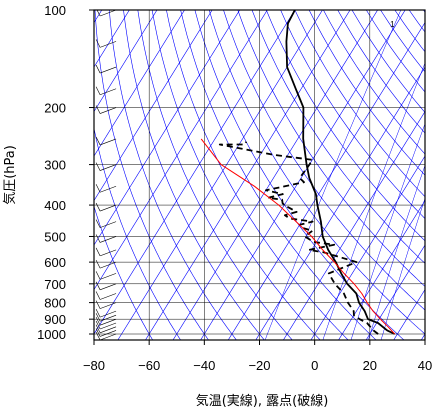 The image size is (435, 412). I want to click on y-axis-title: 気圧(hPa), so click(10, 175).